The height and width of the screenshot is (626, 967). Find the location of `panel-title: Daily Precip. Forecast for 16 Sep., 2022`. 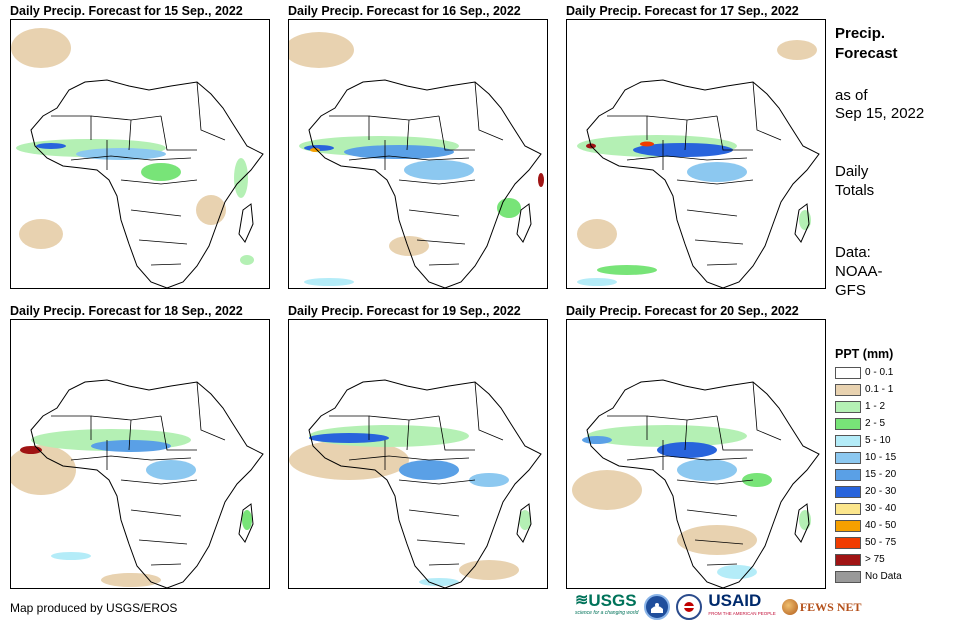

panel-title: Daily Precip. Forecast for 16 Sep., 2022 is located at coordinates (404, 11).